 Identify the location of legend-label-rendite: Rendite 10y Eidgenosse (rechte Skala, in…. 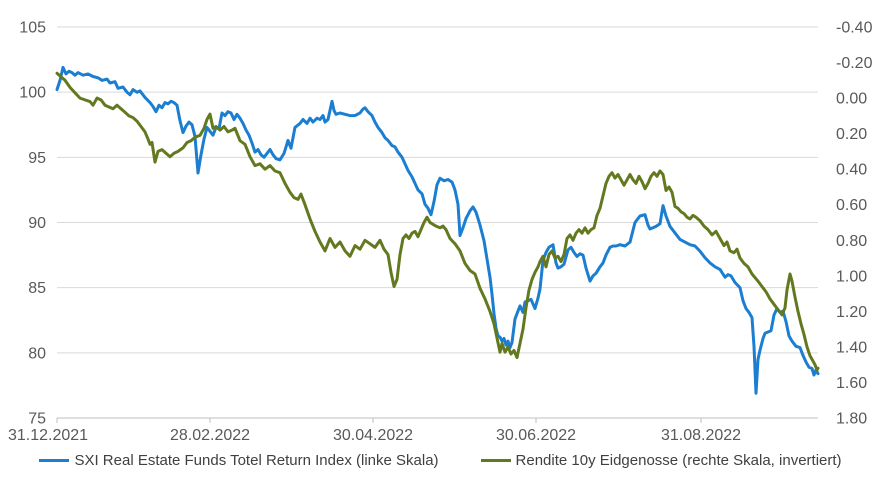
(678, 460).